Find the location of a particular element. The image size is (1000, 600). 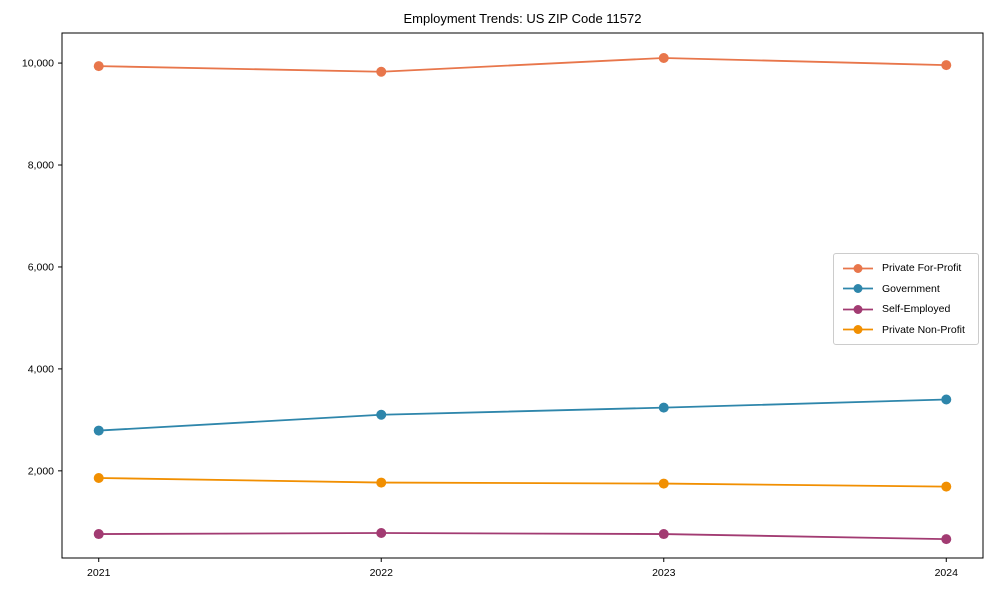

y-tick-label: 2,000 is located at coordinates (41, 471).